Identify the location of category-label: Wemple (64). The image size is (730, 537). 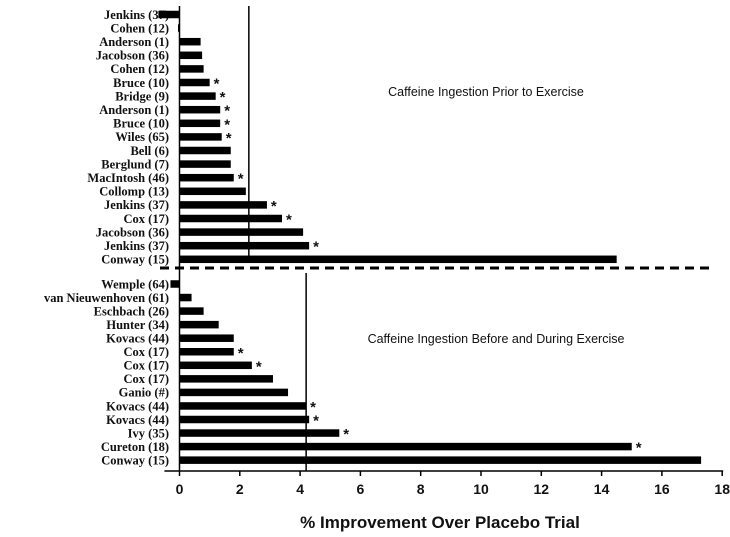
(135, 284).